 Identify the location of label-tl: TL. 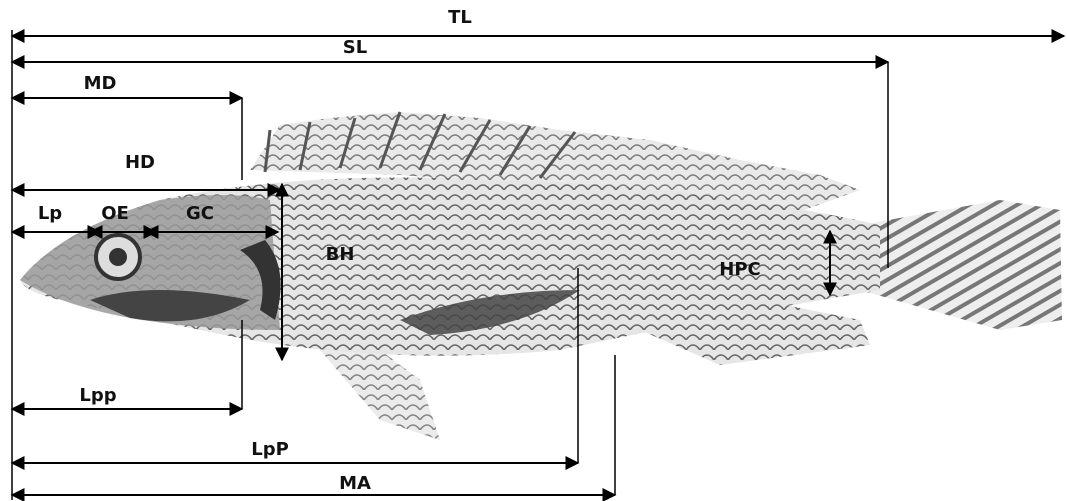
(460, 17).